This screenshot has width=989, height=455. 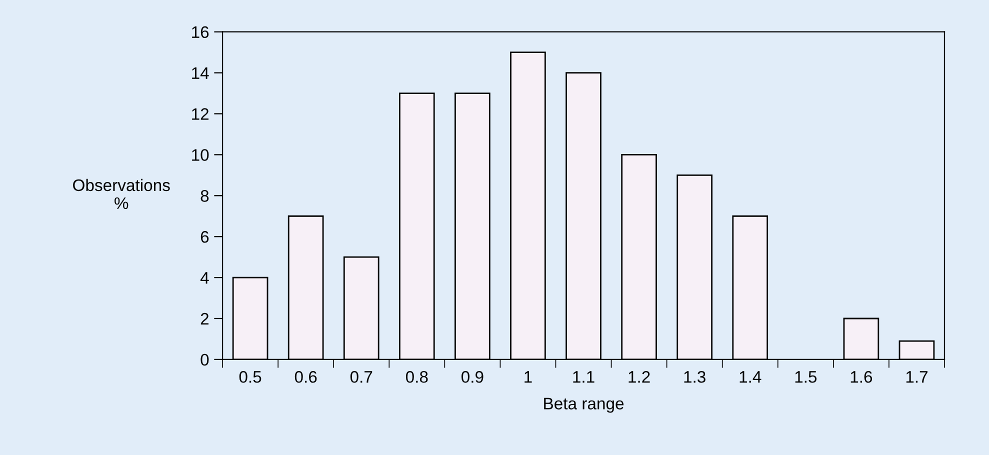 What do you see at coordinates (861, 377) in the screenshot?
I see `x-tick-label: 1.6` at bounding box center [861, 377].